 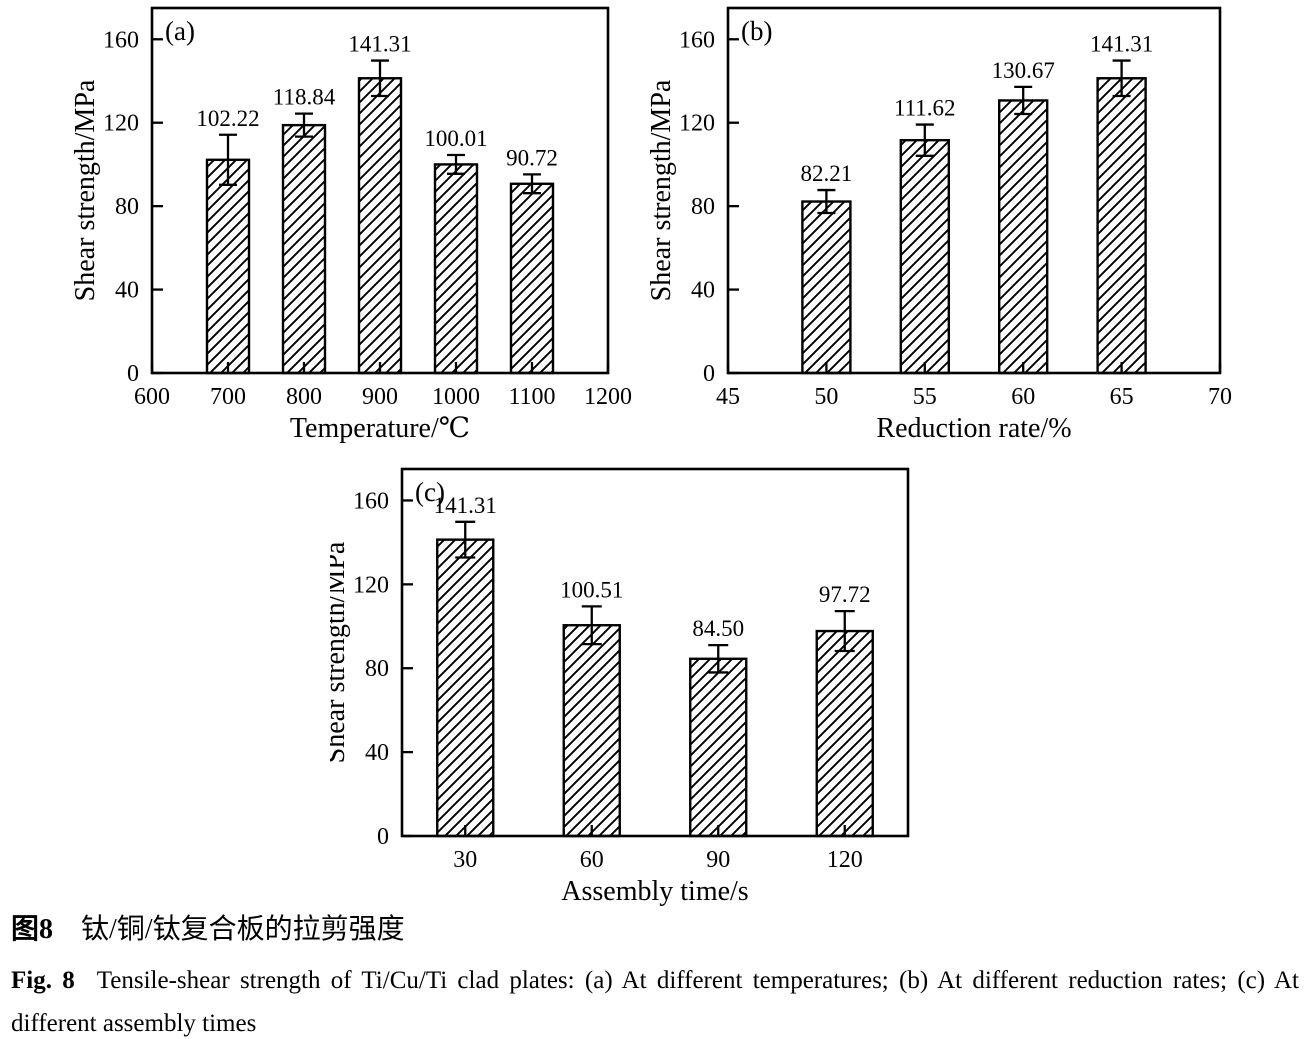 I want to click on x-tick-label: 55, so click(x=925, y=397).